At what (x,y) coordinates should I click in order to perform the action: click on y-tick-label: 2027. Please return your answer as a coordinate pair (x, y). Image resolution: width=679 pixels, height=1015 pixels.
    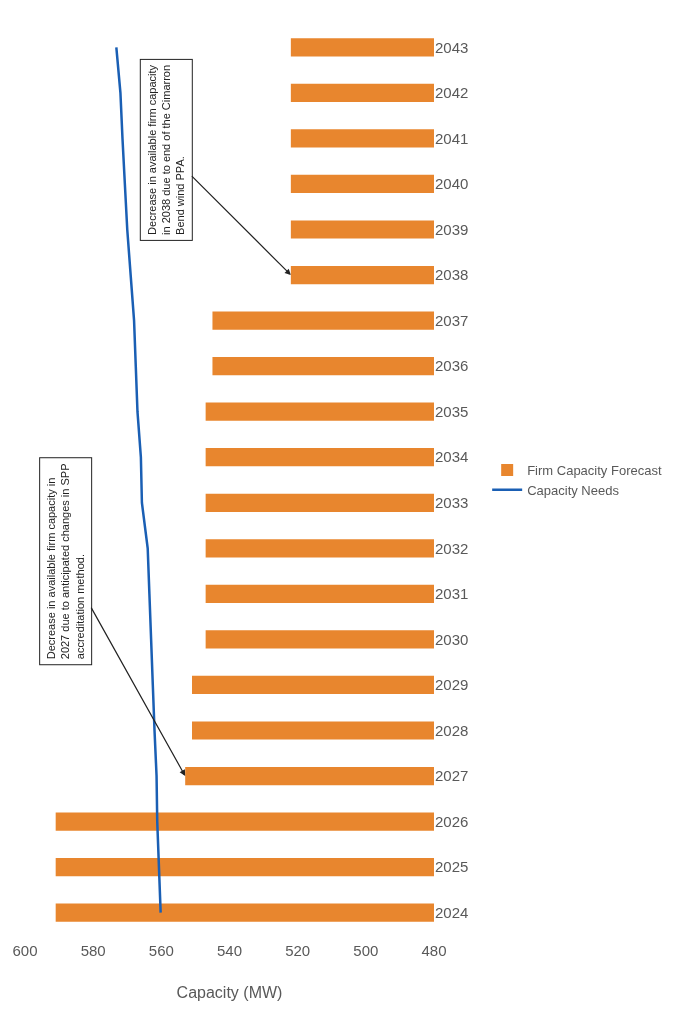
    Looking at the image, I should click on (452, 776).